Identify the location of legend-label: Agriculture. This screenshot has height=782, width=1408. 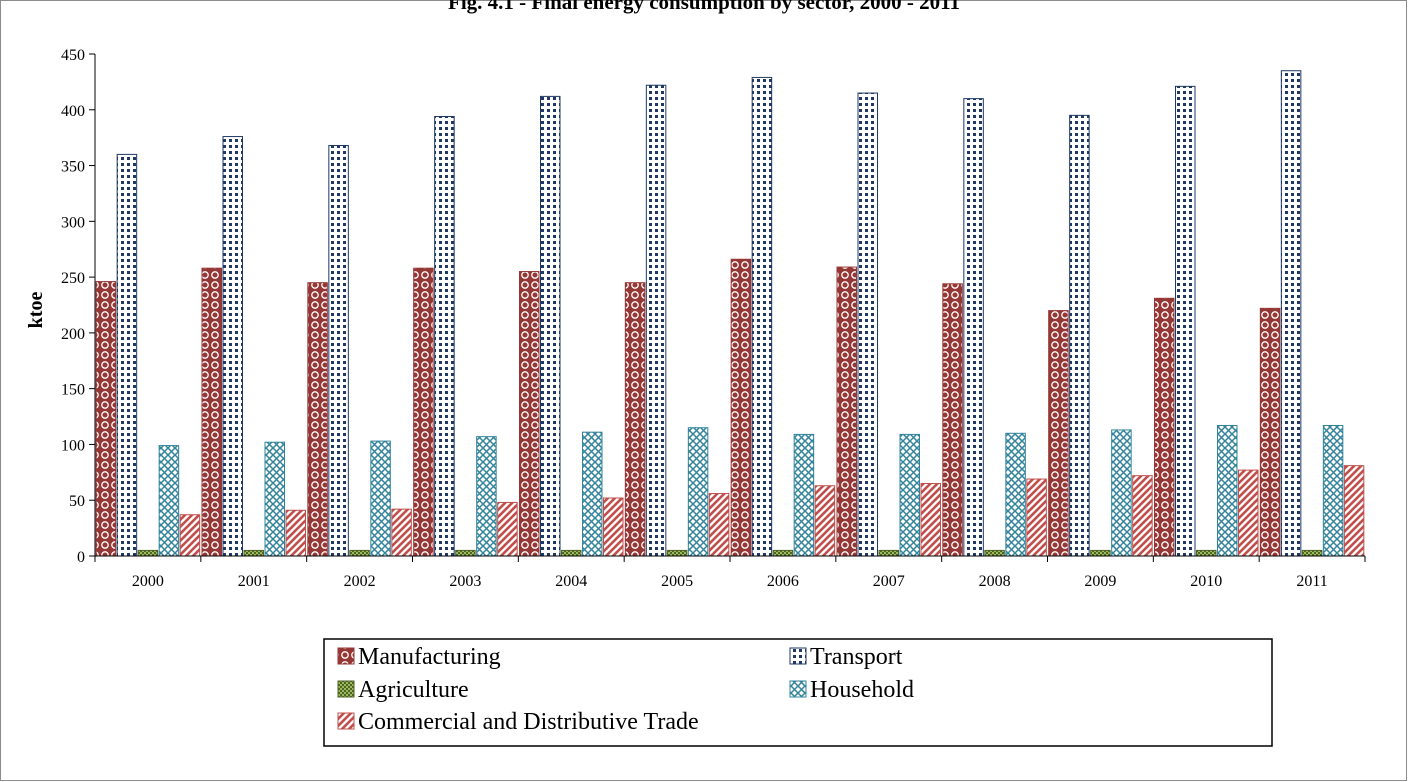
(413, 690).